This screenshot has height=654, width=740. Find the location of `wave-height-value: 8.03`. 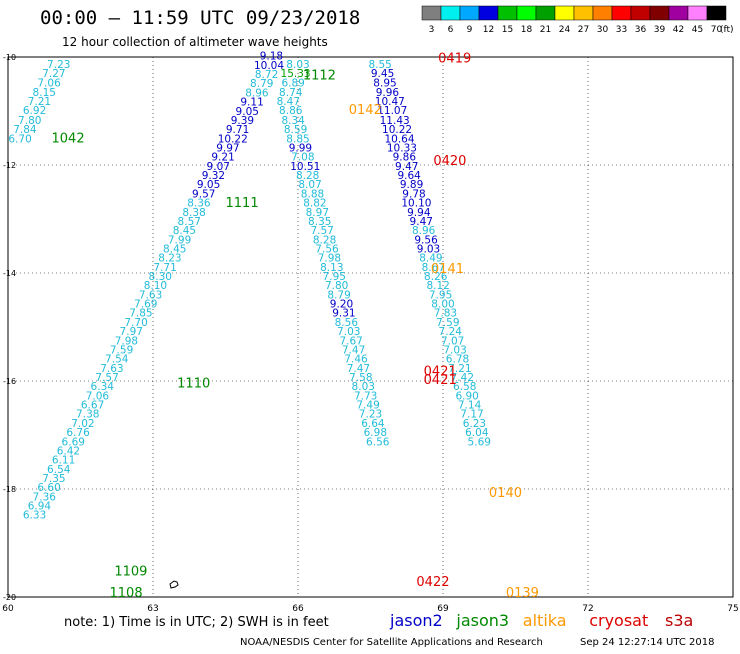

wave-height-value: 8.03 is located at coordinates (297, 65).